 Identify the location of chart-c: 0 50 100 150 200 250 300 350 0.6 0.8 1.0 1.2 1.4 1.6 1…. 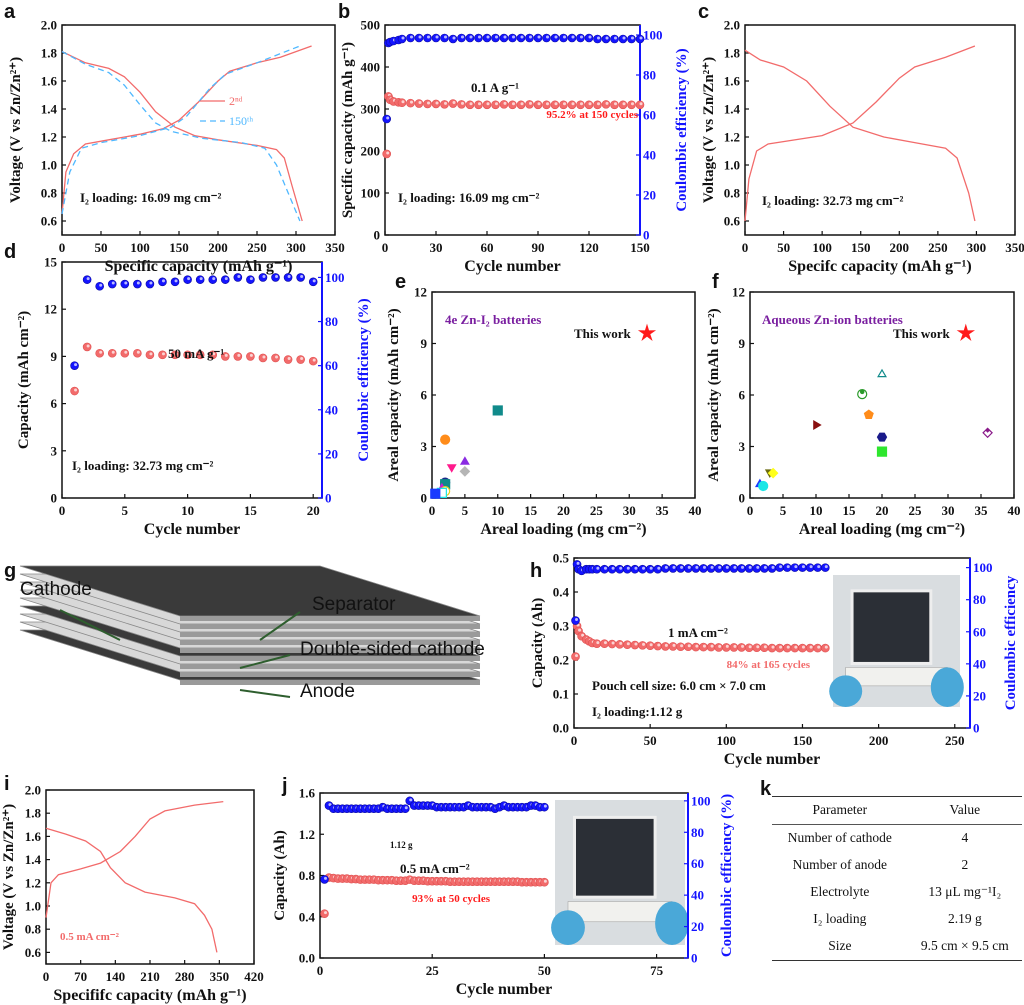
(862, 147).